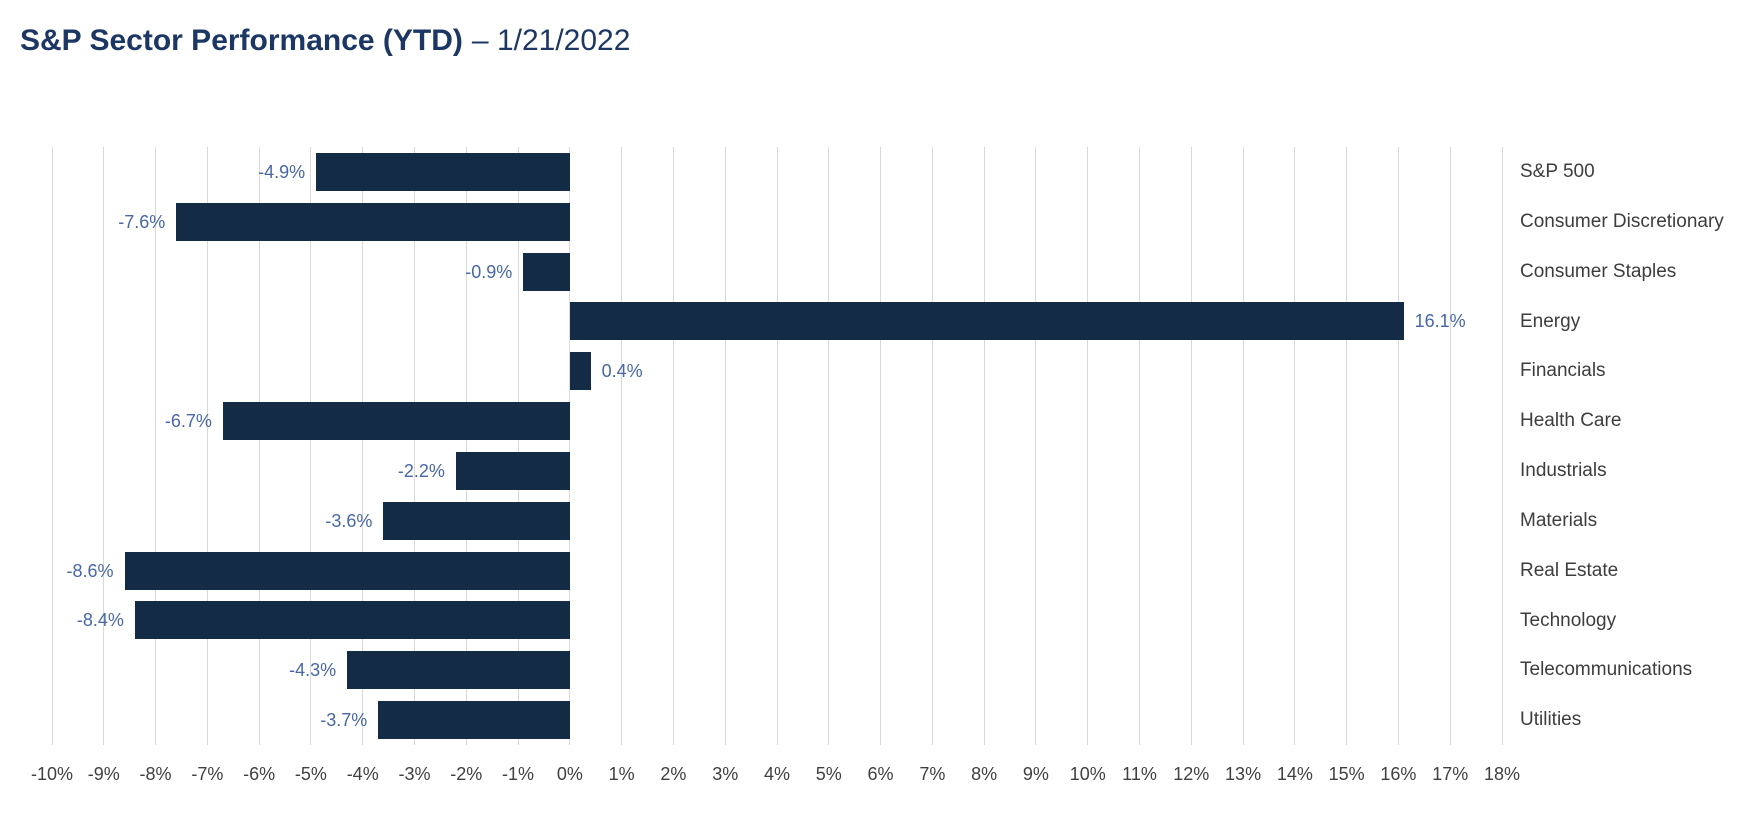 The width and height of the screenshot is (1742, 828). What do you see at coordinates (313, 670) in the screenshot?
I see `value-label-telecommunications: -4.3%` at bounding box center [313, 670].